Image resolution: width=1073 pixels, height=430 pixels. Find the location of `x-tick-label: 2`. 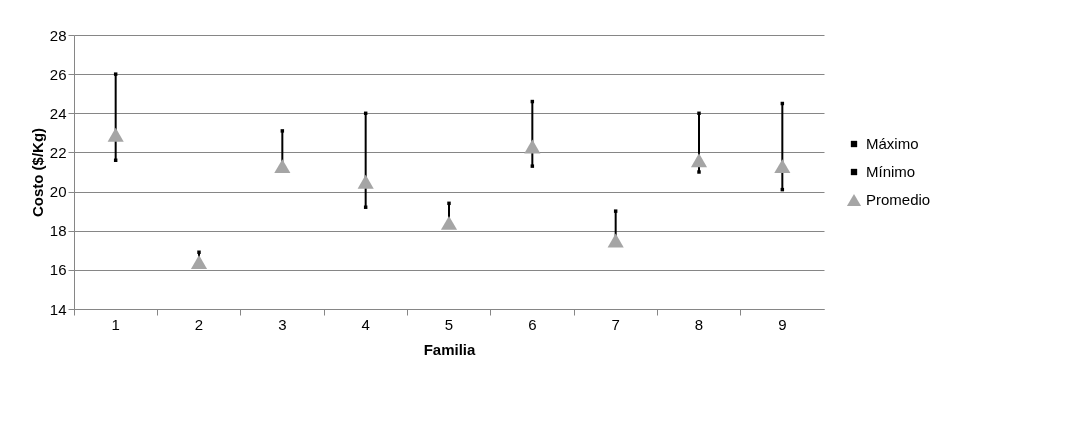

x-tick-label: 2 is located at coordinates (199, 324).